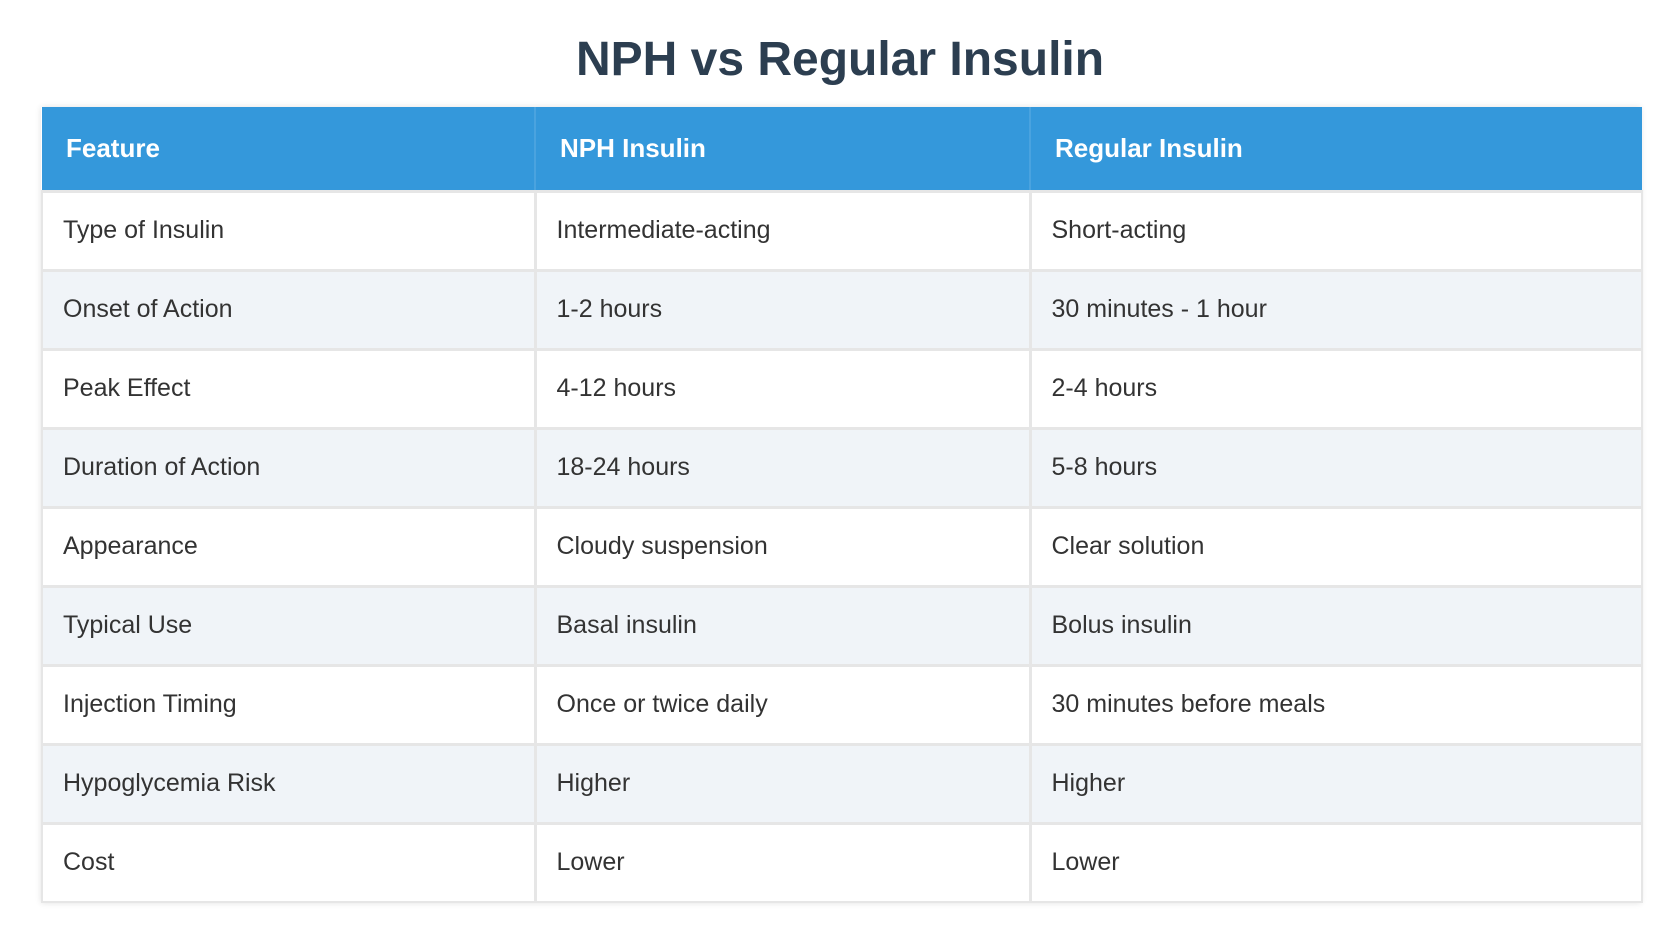 The height and width of the screenshot is (940, 1680). I want to click on nph-cell: Higher, so click(783, 784).